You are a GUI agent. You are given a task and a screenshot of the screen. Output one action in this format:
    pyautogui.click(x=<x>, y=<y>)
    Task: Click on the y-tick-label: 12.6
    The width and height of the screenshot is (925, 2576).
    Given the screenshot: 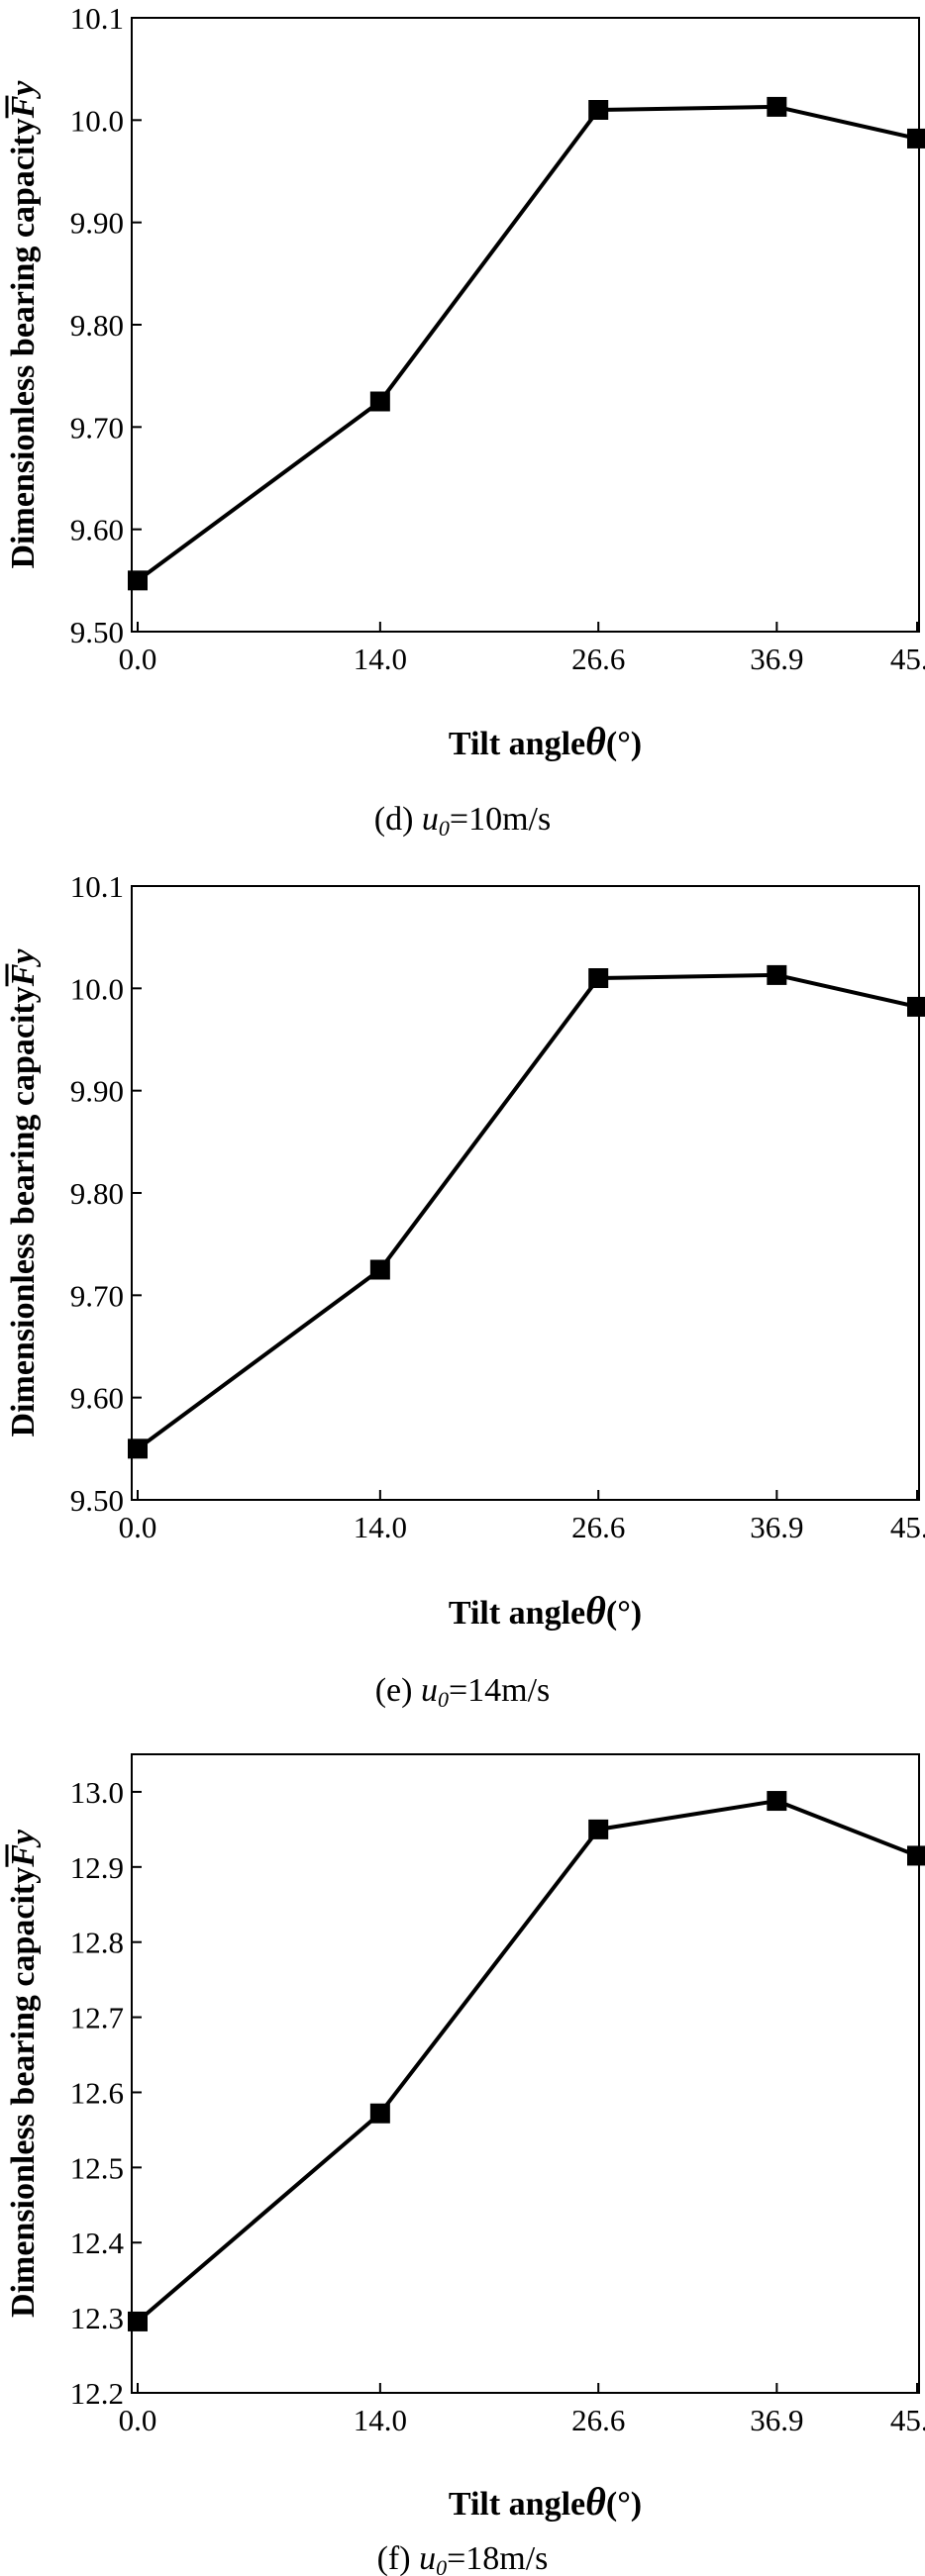 What is the action you would take?
    pyautogui.click(x=97, y=2092)
    